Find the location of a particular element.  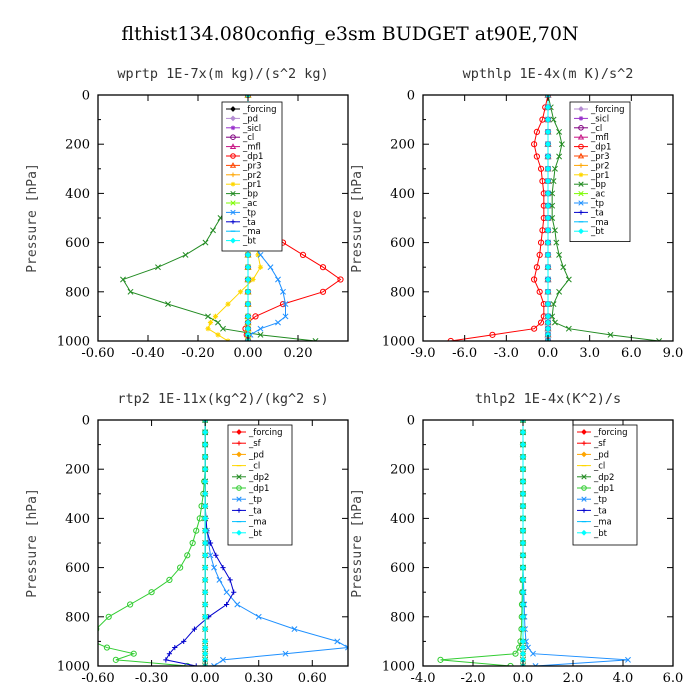

y-tick-label: 1000 is located at coordinates (398, 667).